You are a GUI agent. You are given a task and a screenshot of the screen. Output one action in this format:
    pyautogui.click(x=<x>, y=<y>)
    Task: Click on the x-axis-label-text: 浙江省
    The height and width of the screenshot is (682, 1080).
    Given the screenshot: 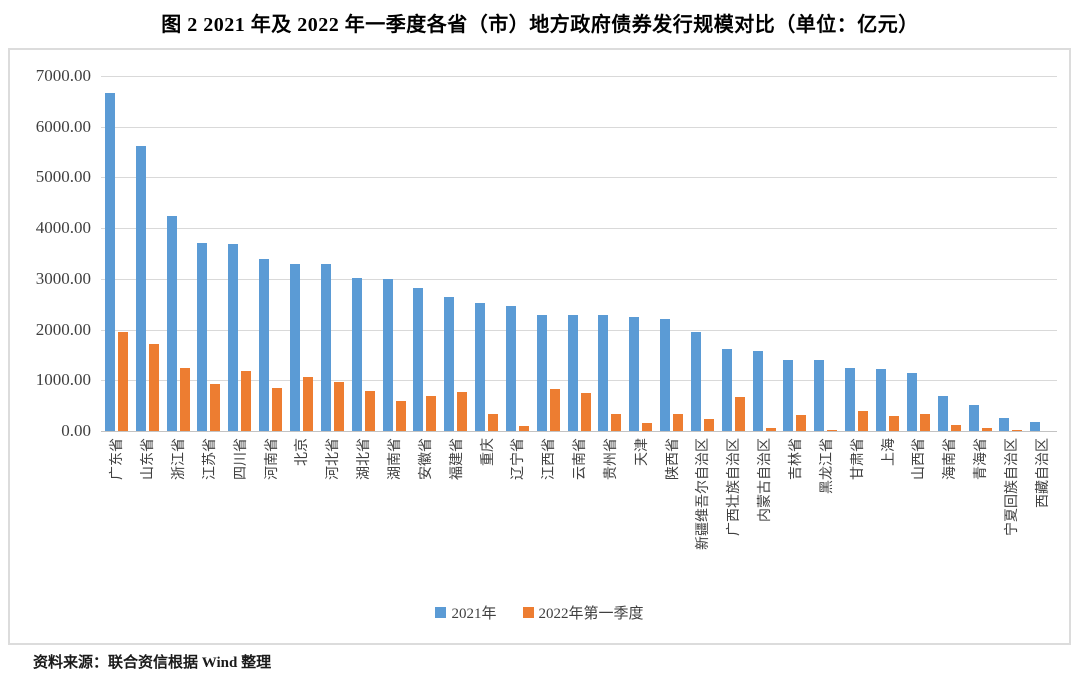 What is the action you would take?
    pyautogui.click(x=180, y=459)
    